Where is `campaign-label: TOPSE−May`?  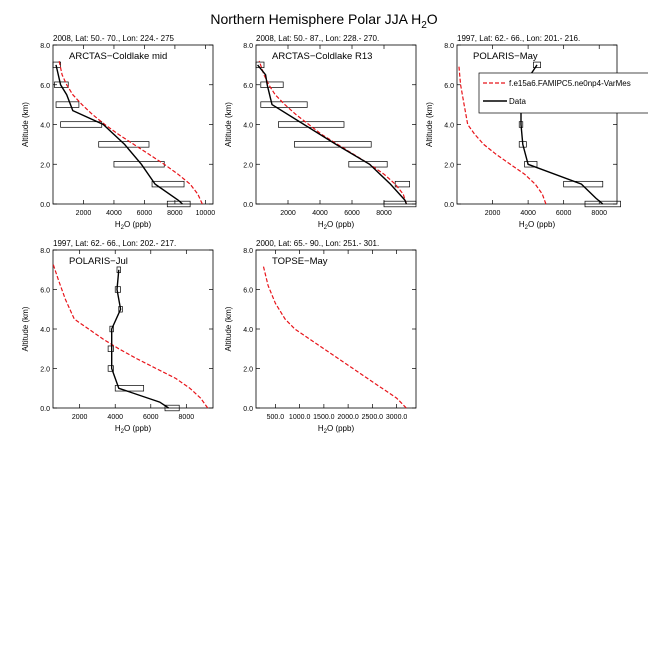
campaign-label: TOPSE−May is located at coordinates (300, 261).